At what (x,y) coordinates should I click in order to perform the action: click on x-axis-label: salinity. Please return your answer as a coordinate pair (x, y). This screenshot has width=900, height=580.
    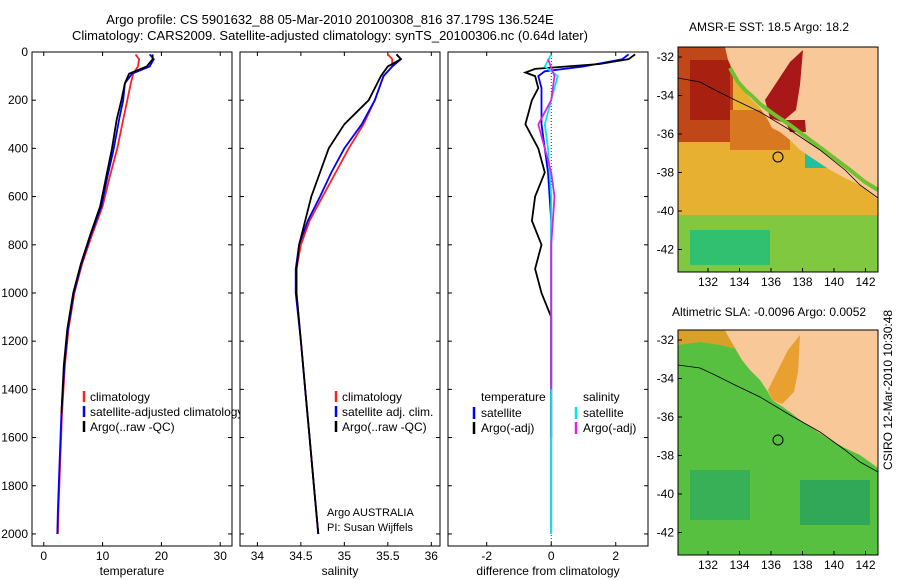
    Looking at the image, I should click on (340, 571).